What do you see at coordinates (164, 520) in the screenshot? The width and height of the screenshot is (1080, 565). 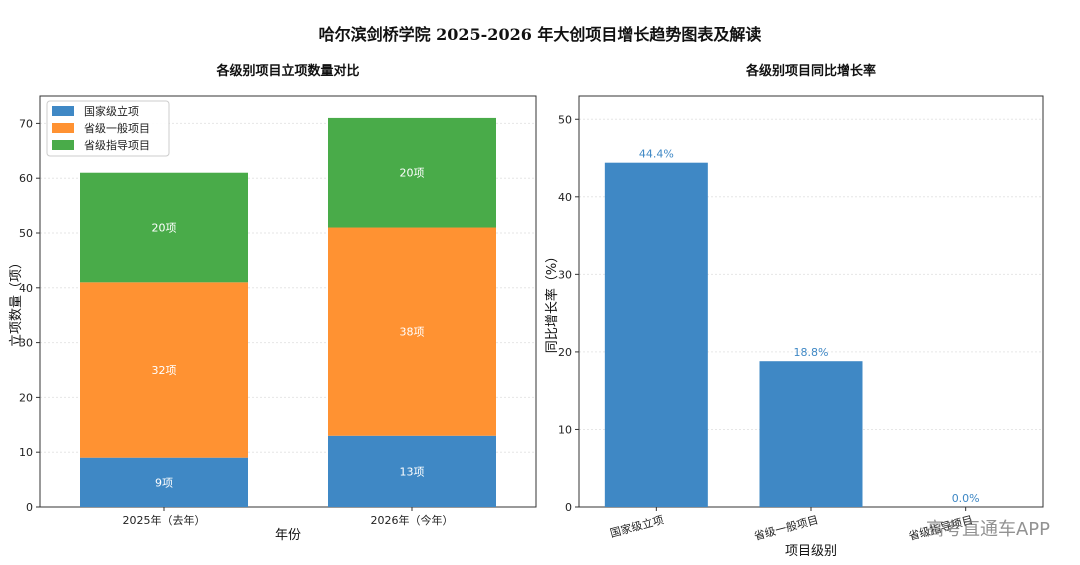 I see `chart1-xtick-label: 2025年（去年）` at bounding box center [164, 520].